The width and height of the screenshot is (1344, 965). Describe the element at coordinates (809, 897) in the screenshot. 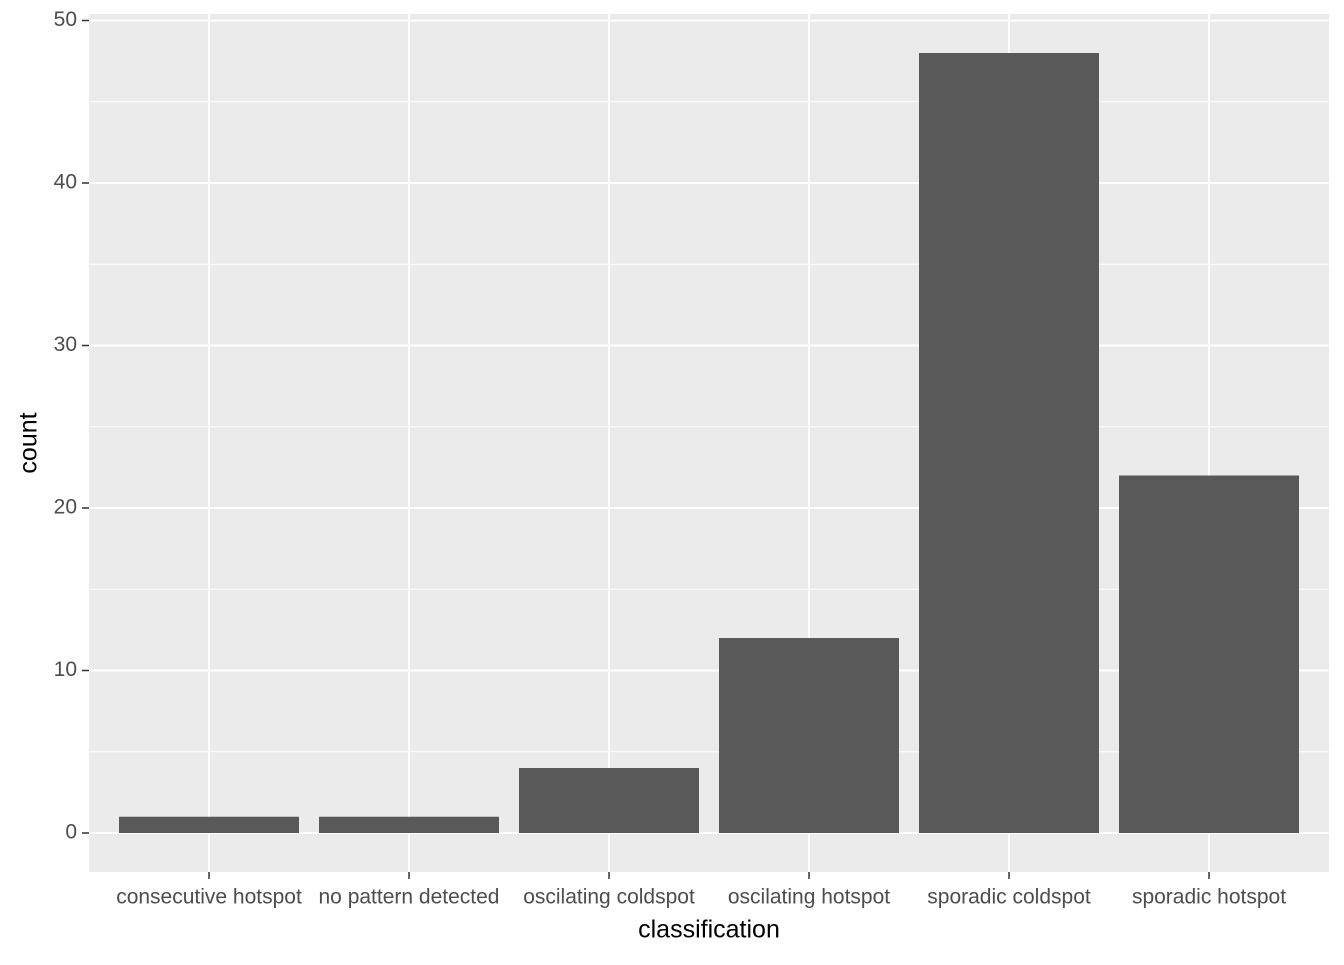

I see `x-tick-label: oscilating hotspot` at that location.